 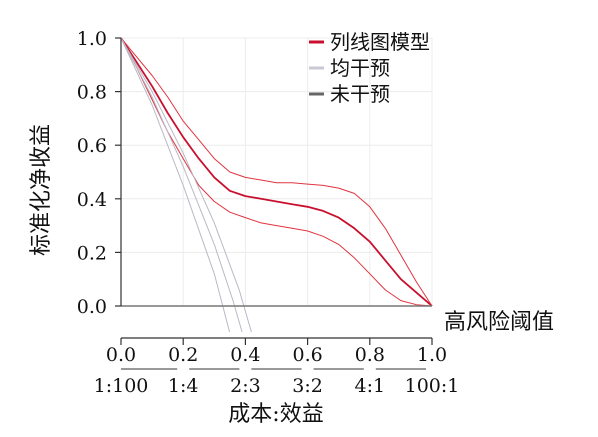 I want to click on cost-benefit-tick-5: 100:1, so click(x=432, y=386).